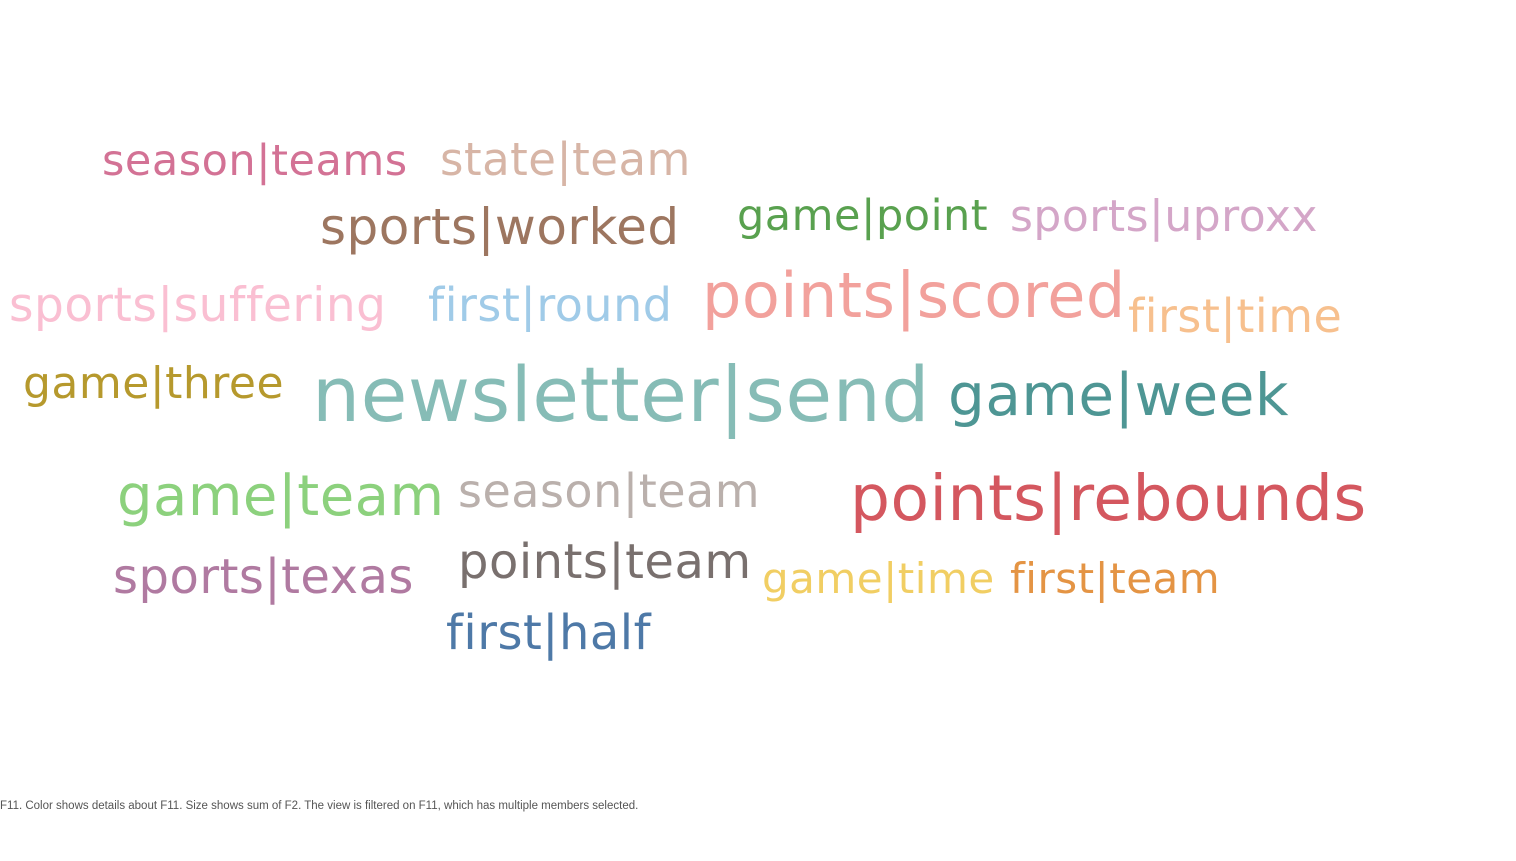 The height and width of the screenshot is (861, 1516). I want to click on word-season-teams: season|teams, so click(255, 161).